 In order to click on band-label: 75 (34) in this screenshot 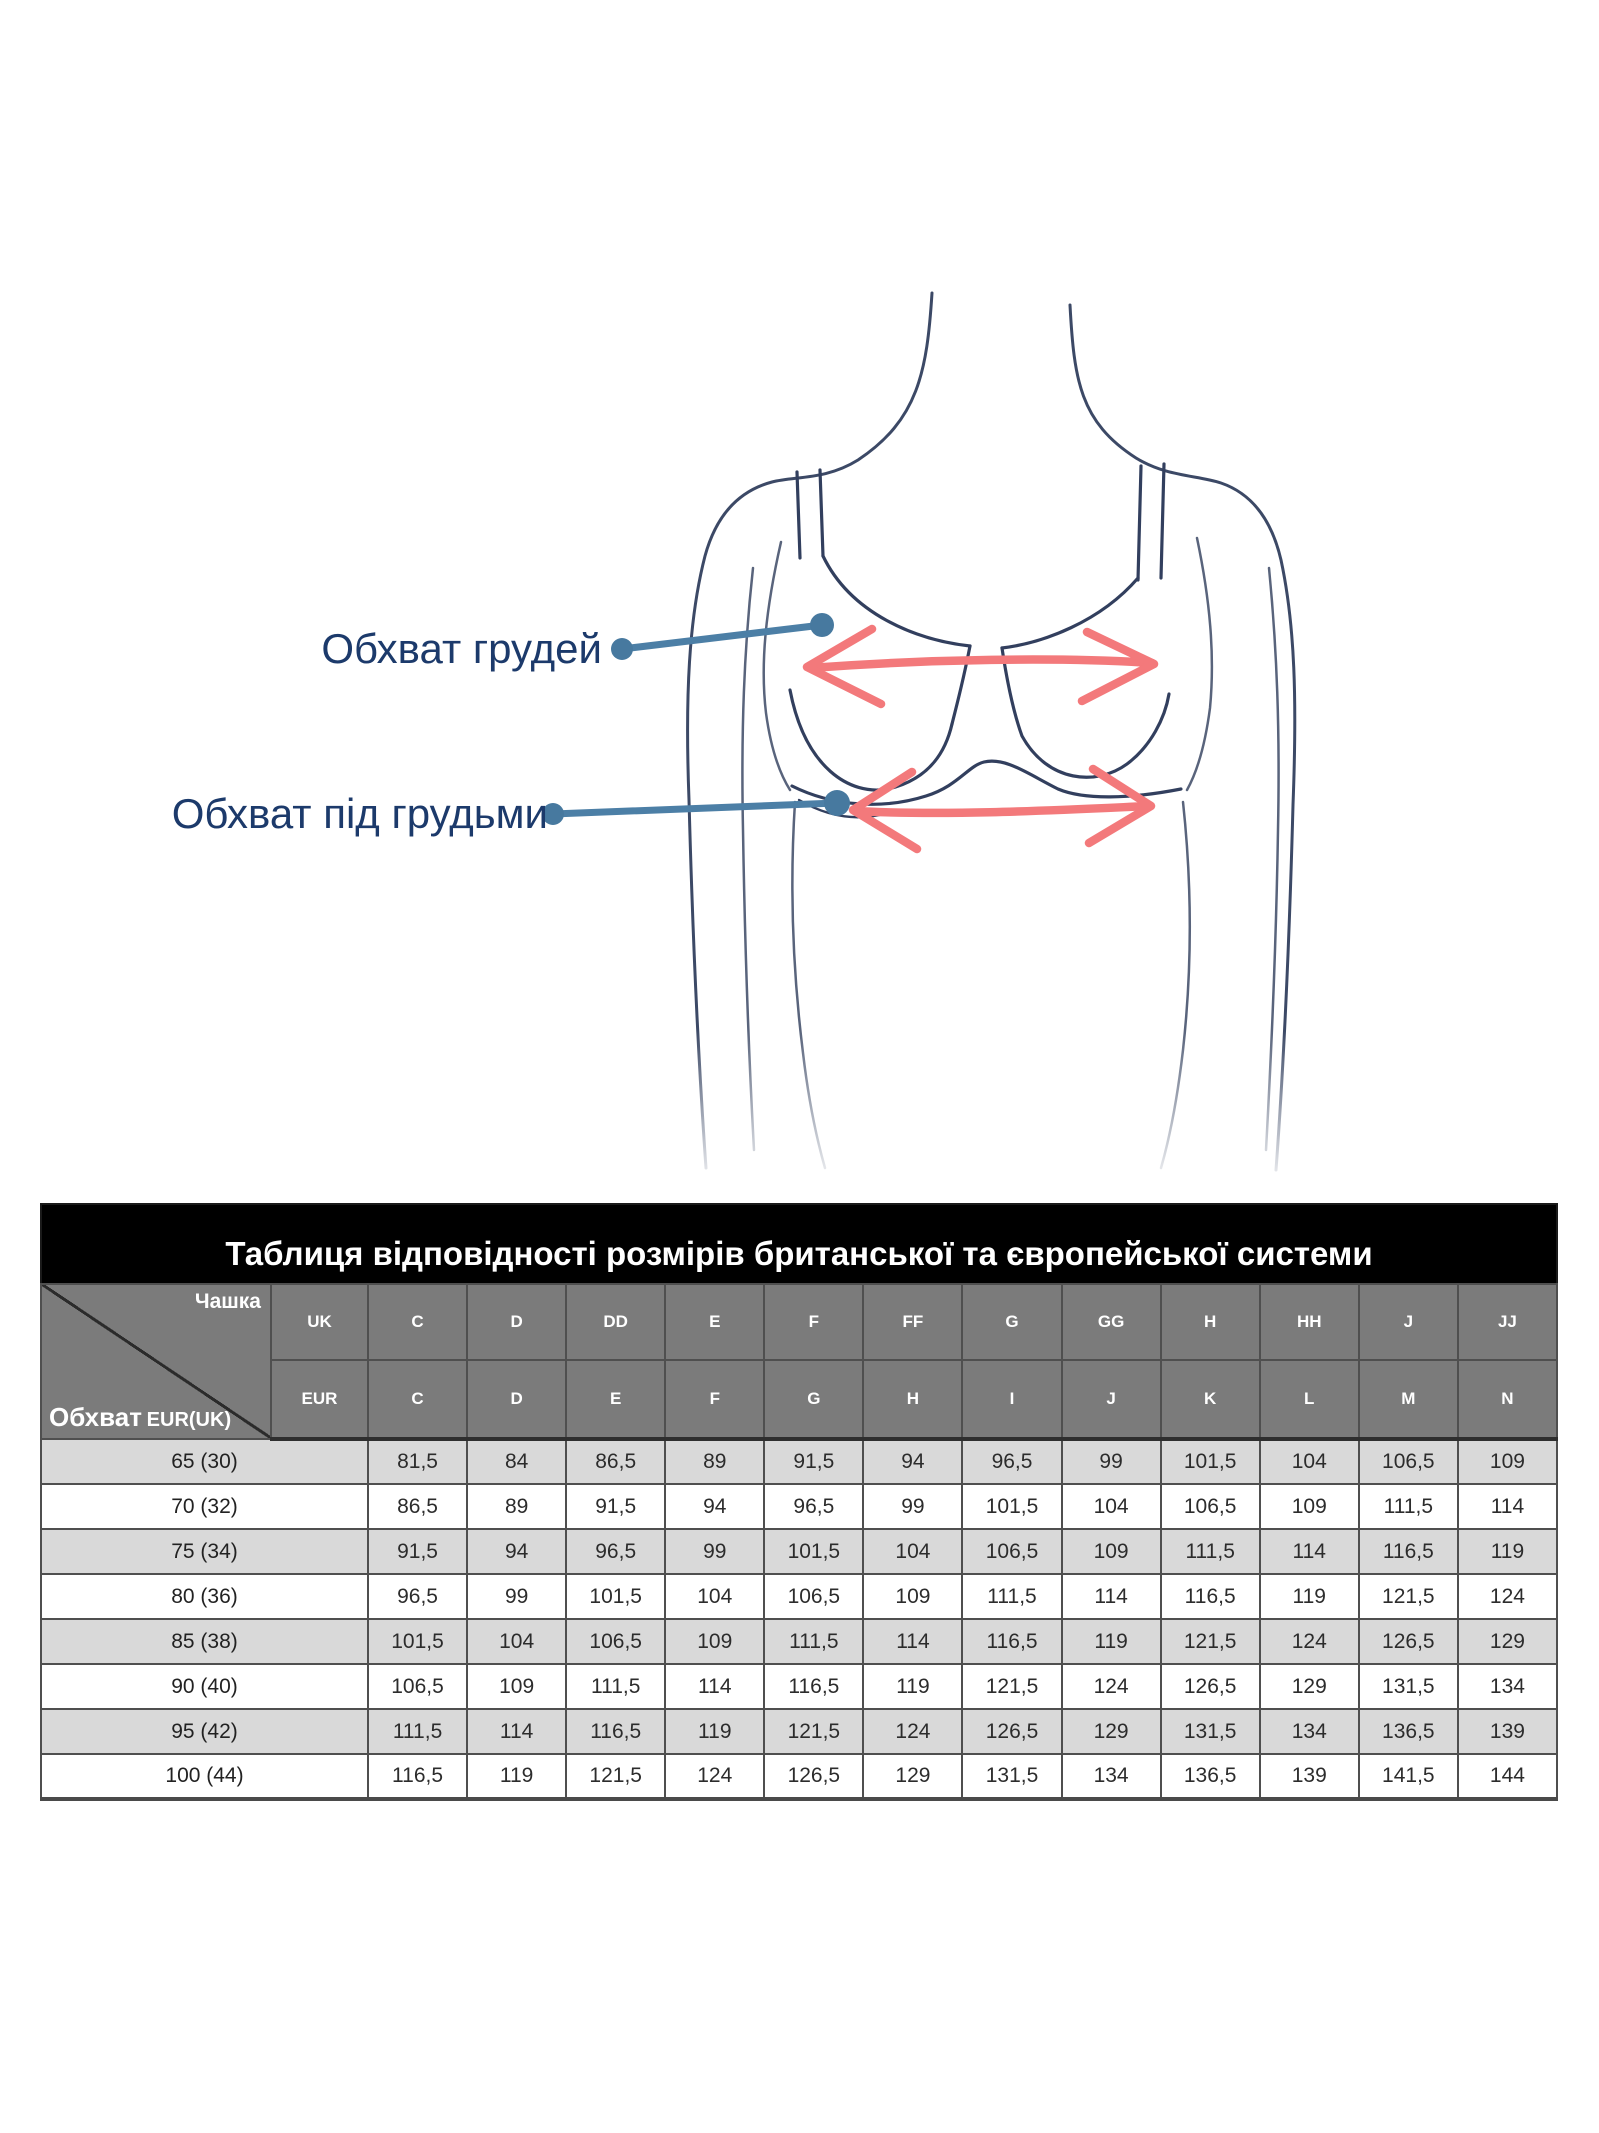, I will do `click(204, 1551)`.